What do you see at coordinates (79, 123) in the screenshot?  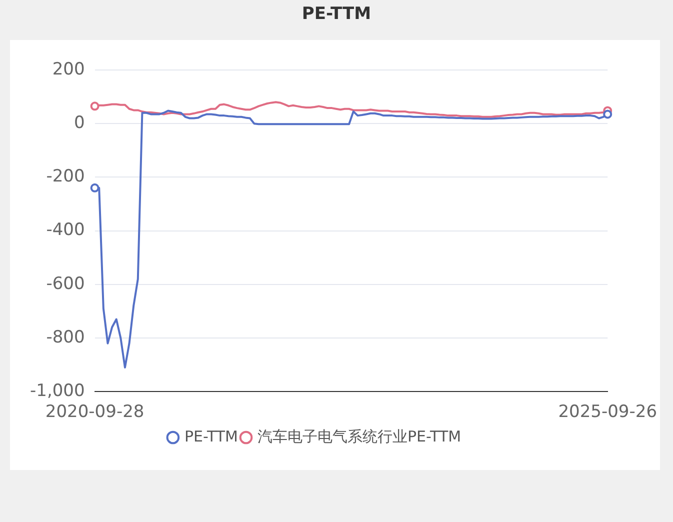 I see `y-tick-label: 0` at bounding box center [79, 123].